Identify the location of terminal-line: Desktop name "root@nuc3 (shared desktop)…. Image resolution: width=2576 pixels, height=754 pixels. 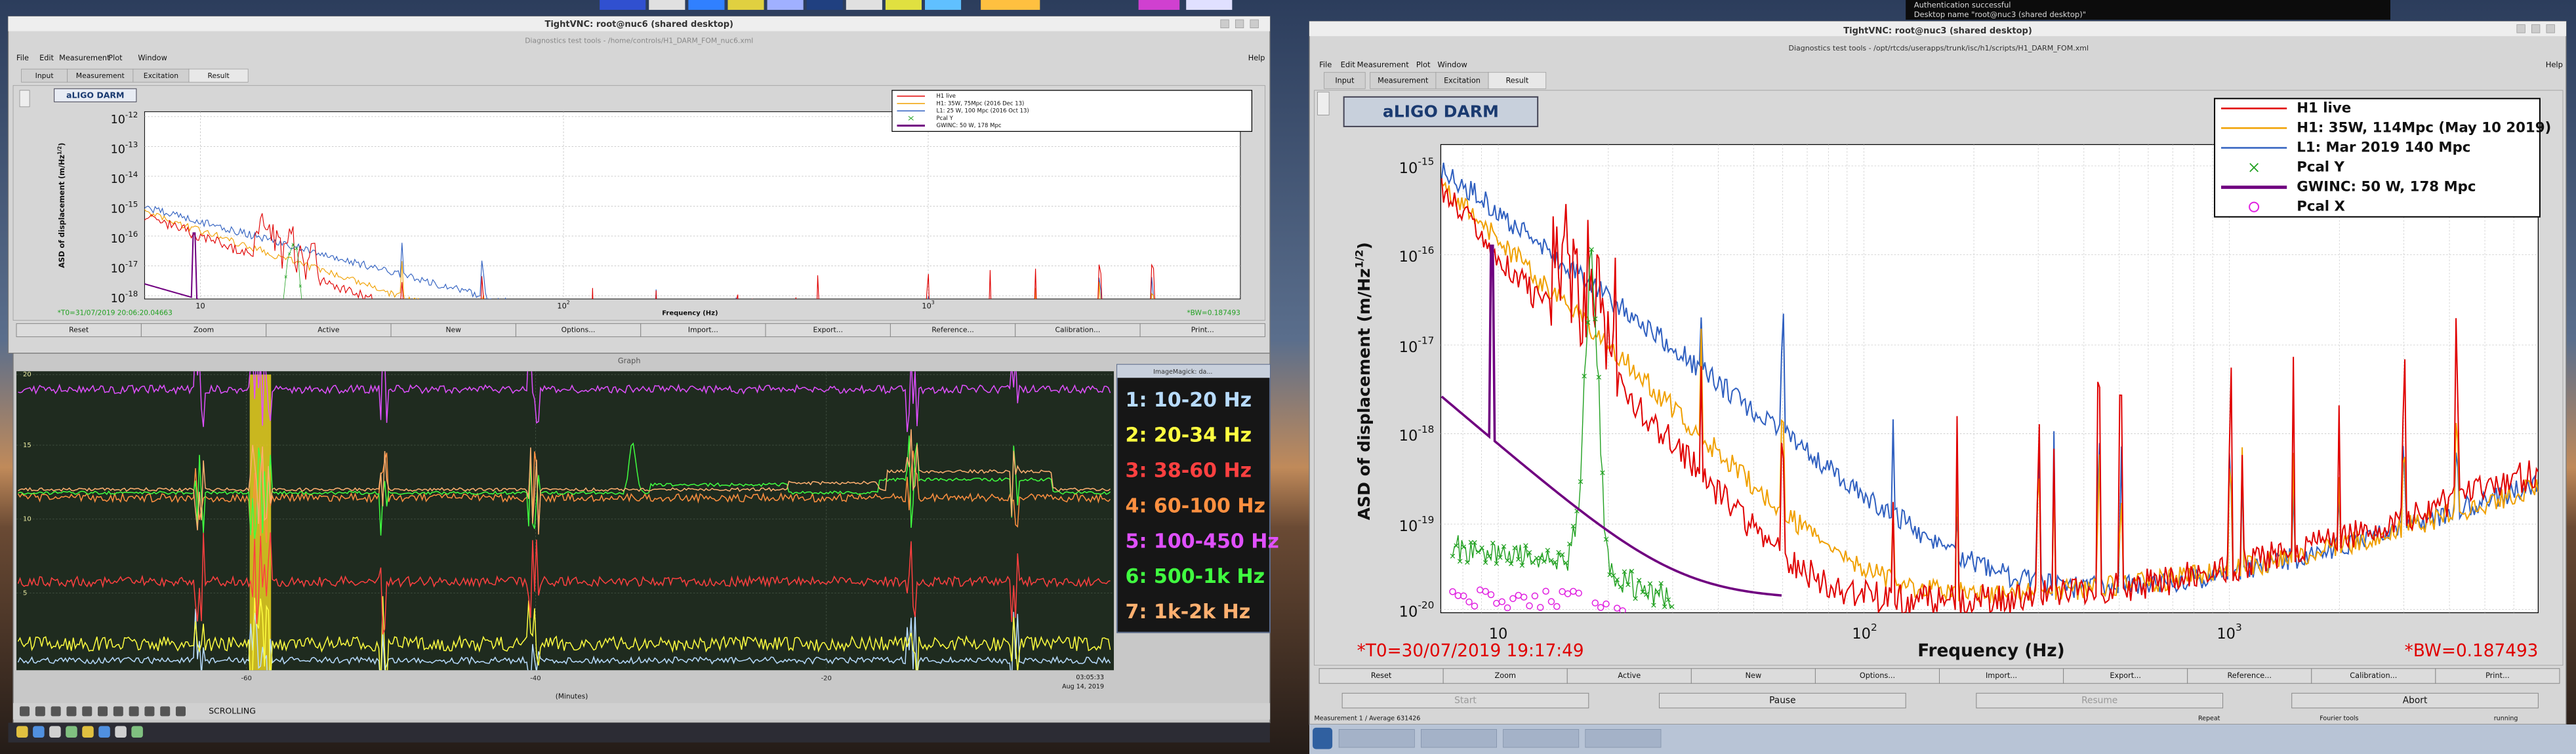
(2000, 14).